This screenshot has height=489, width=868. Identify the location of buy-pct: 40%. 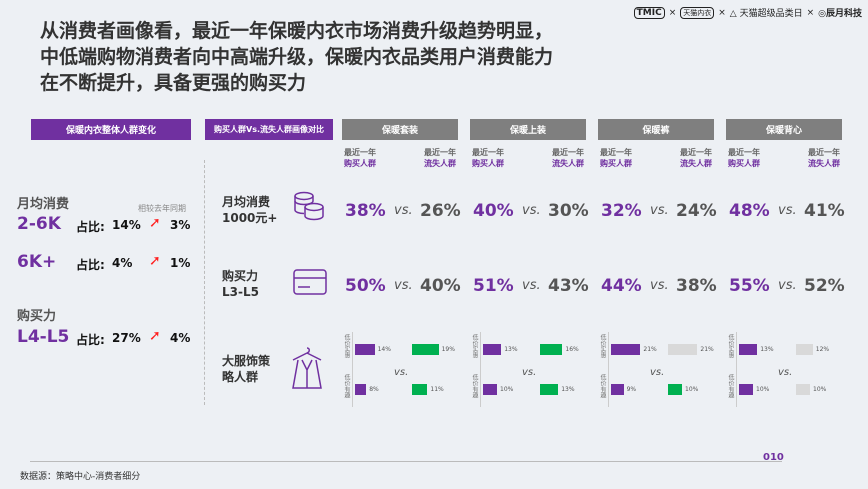
(493, 211).